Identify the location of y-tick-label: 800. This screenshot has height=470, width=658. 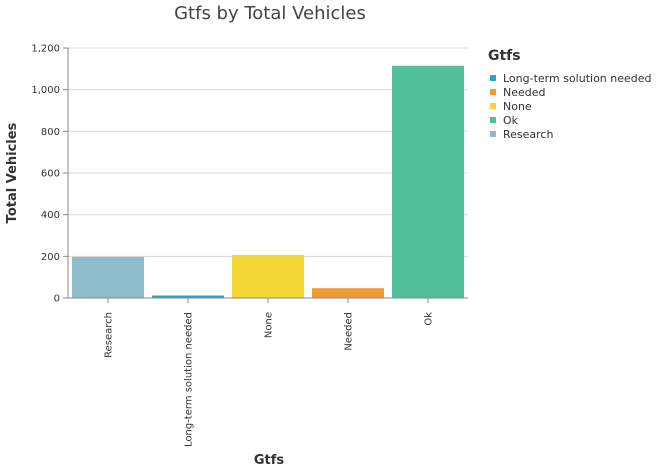
(50, 132).